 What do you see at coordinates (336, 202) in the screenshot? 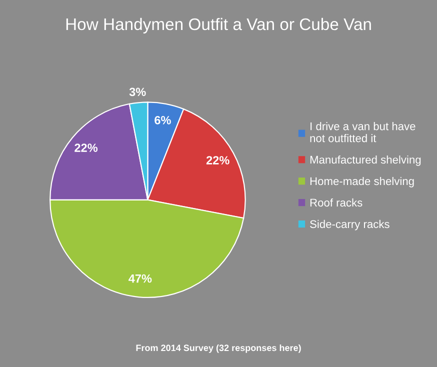
I see `legend-label: Roof racks` at bounding box center [336, 202].